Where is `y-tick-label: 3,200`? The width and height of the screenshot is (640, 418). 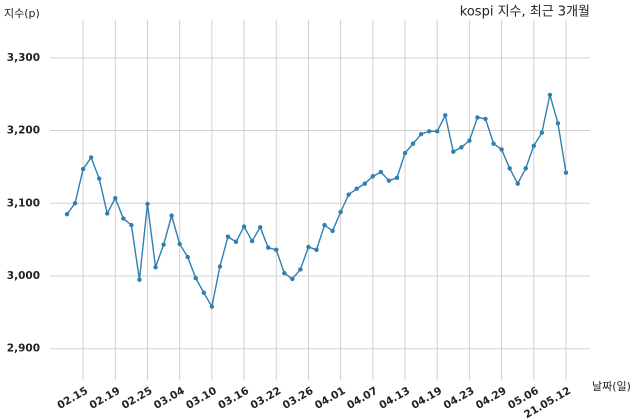 y-tick-label: 3,200 is located at coordinates (23, 131).